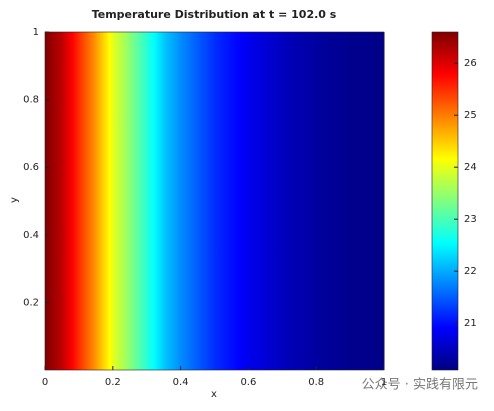  I want to click on colorbar-tick-label: 22, so click(470, 271).